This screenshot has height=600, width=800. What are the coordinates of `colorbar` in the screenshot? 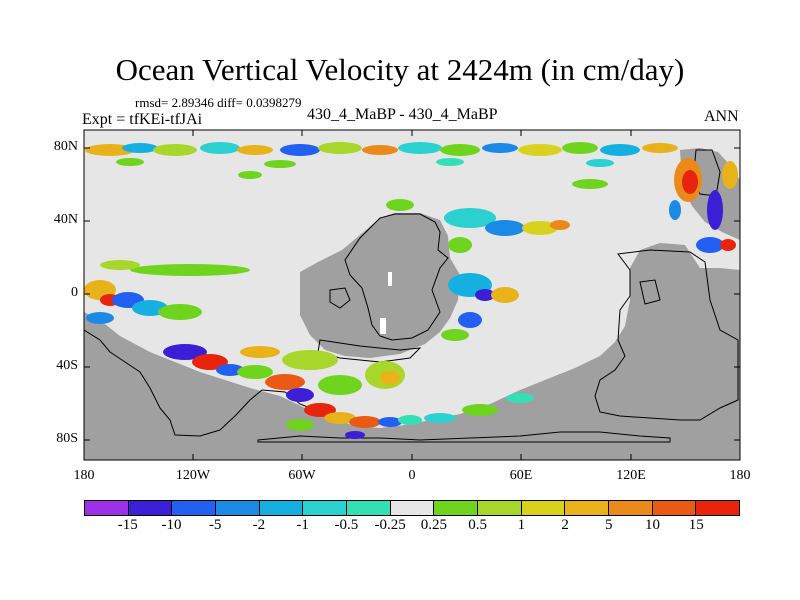 It's located at (412, 508).